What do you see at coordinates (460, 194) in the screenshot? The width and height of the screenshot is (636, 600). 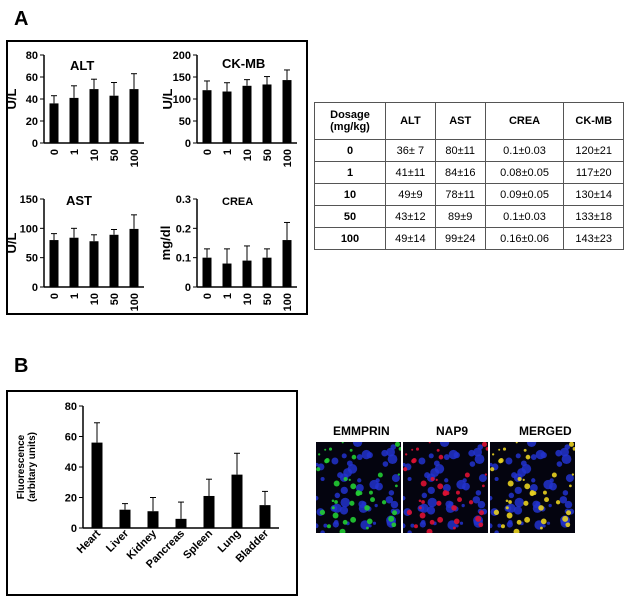 I see `table-cell: 78±11` at bounding box center [460, 194].